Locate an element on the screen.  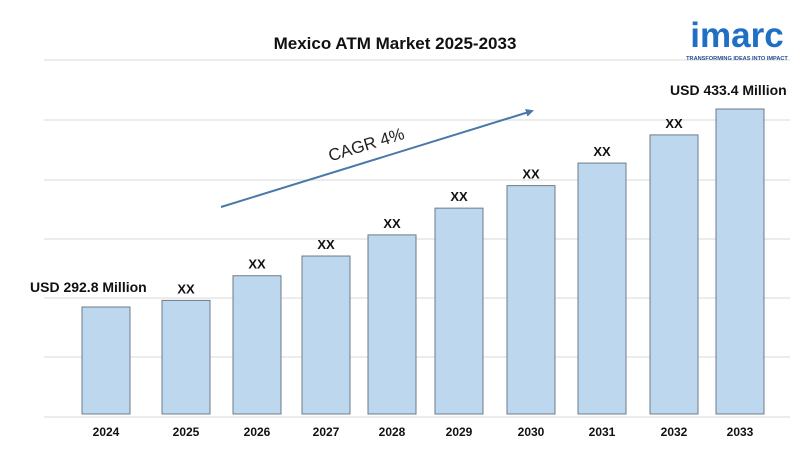
chart-title: Mexico ATM Market 2025-2033 is located at coordinates (395, 43).